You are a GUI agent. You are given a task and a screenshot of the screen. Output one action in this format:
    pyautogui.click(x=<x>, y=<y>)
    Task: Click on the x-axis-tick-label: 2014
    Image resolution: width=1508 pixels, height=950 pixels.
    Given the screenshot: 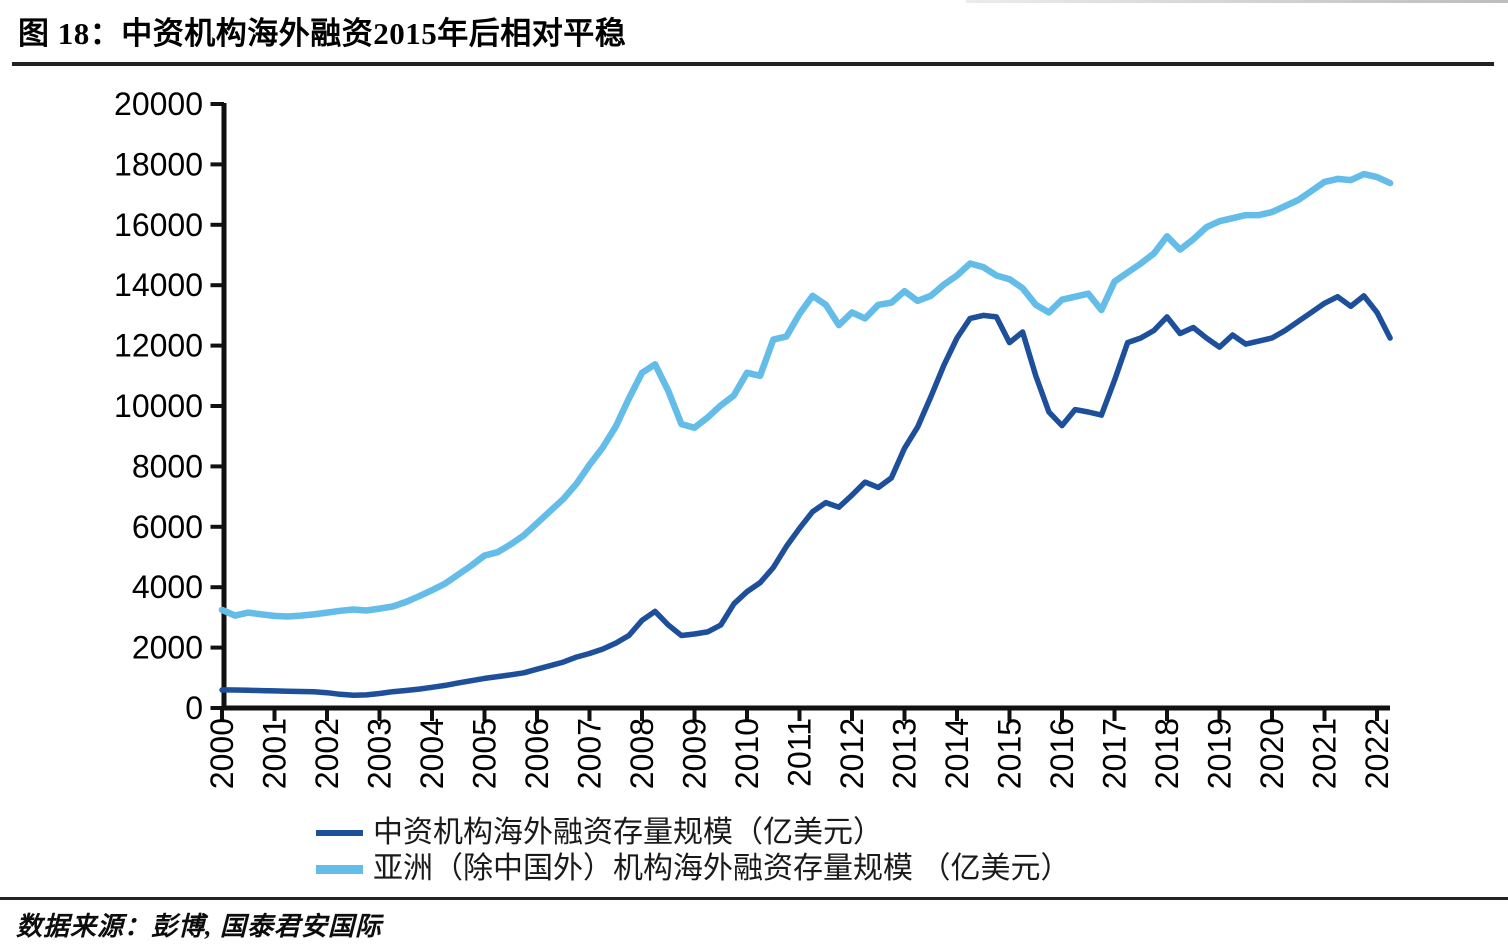 What is the action you would take?
    pyautogui.click(x=957, y=753)
    